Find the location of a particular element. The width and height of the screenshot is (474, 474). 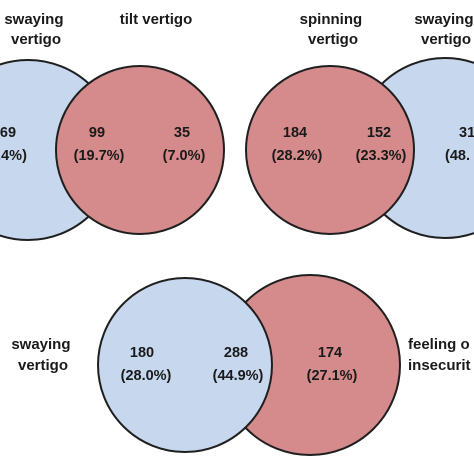

venn-2-right-only-value: 31 (48. is located at coordinates (459, 144).